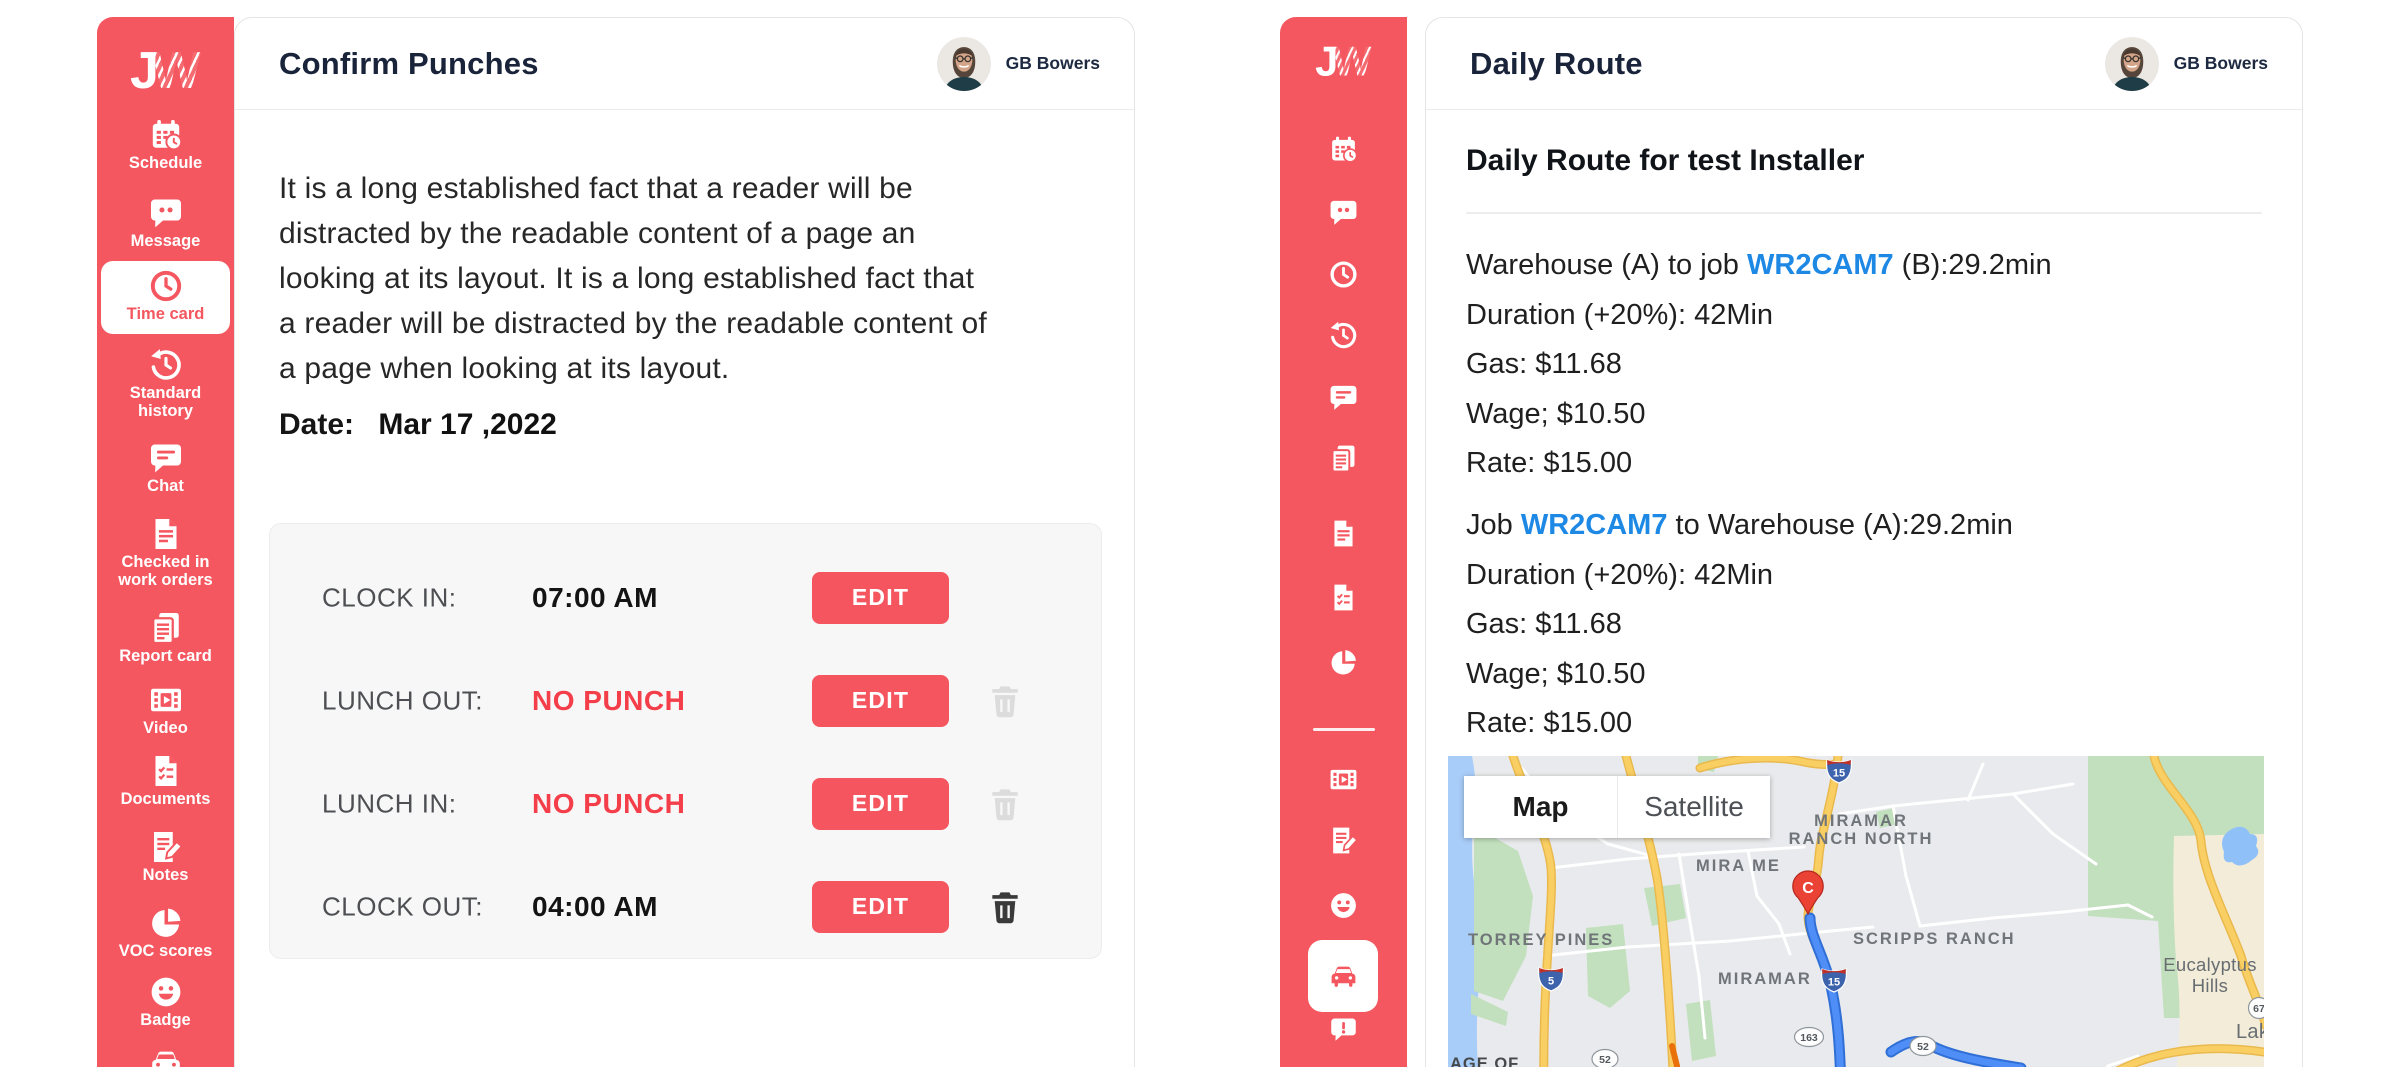 This screenshot has width=2400, height=1067. Describe the element at coordinates (1665, 160) in the screenshot. I see `route-heading: Daily Route for test Installer` at that location.